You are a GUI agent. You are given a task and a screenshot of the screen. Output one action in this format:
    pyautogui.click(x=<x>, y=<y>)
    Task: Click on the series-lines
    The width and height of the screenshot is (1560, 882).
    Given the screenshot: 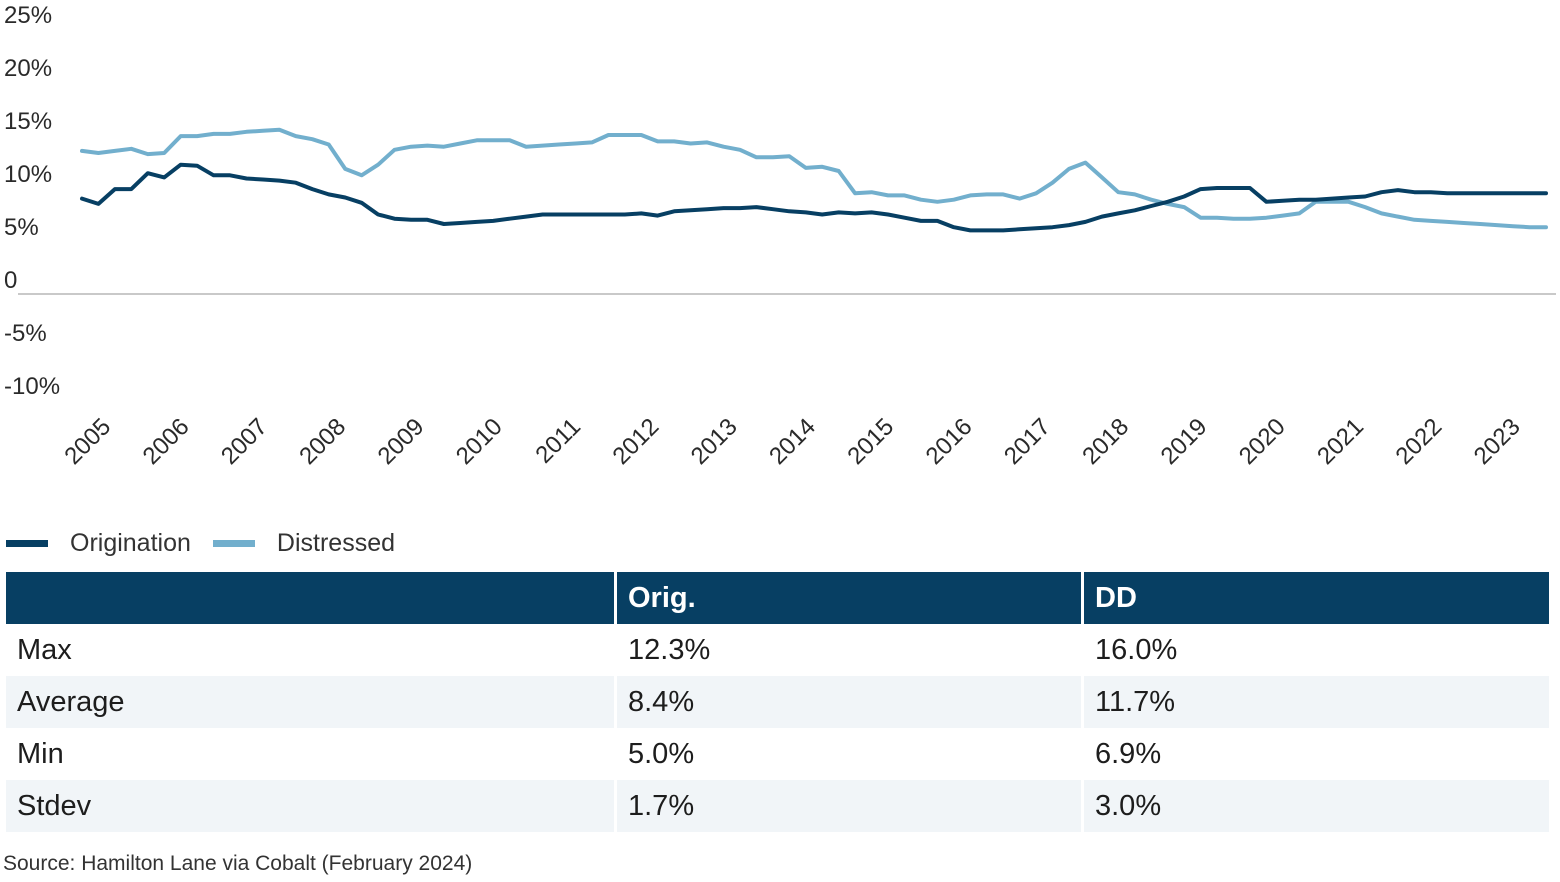 What is the action you would take?
    pyautogui.click(x=814, y=180)
    